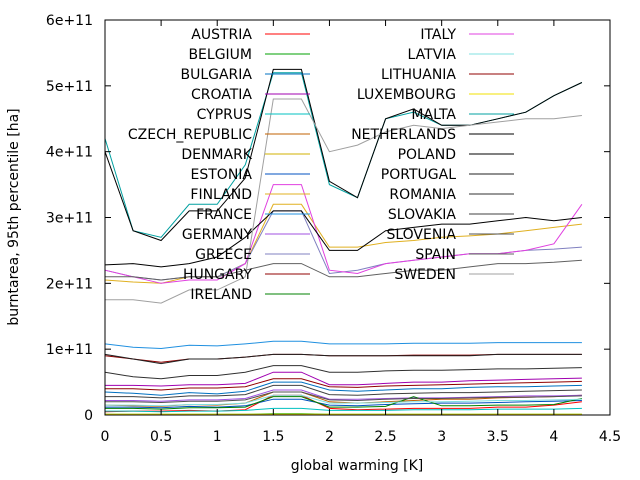 Image resolution: width=640 pixels, height=480 pixels. What do you see at coordinates (343, 239) in the screenshot?
I see `series-line-netherlands` at bounding box center [343, 239].